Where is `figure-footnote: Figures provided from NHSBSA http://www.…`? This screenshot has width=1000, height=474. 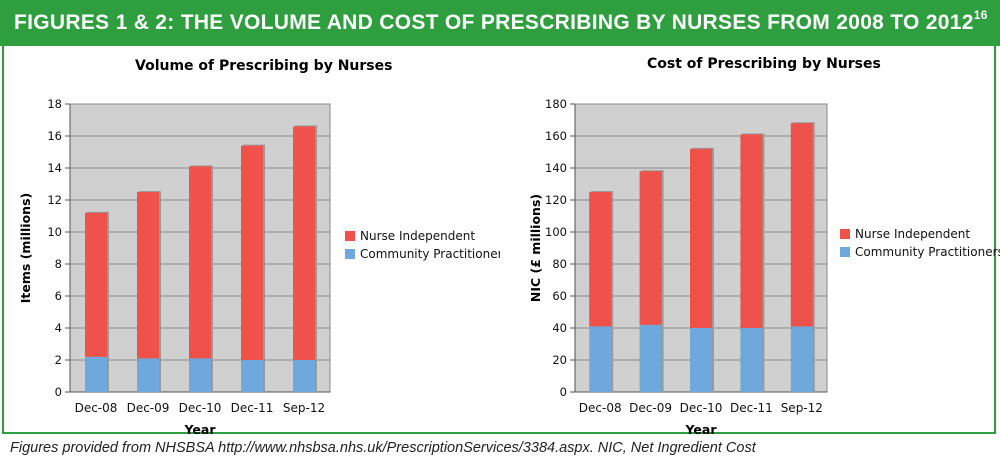
figure-footnote: Figures provided from NHSBSA http://www.… is located at coordinates (383, 448).